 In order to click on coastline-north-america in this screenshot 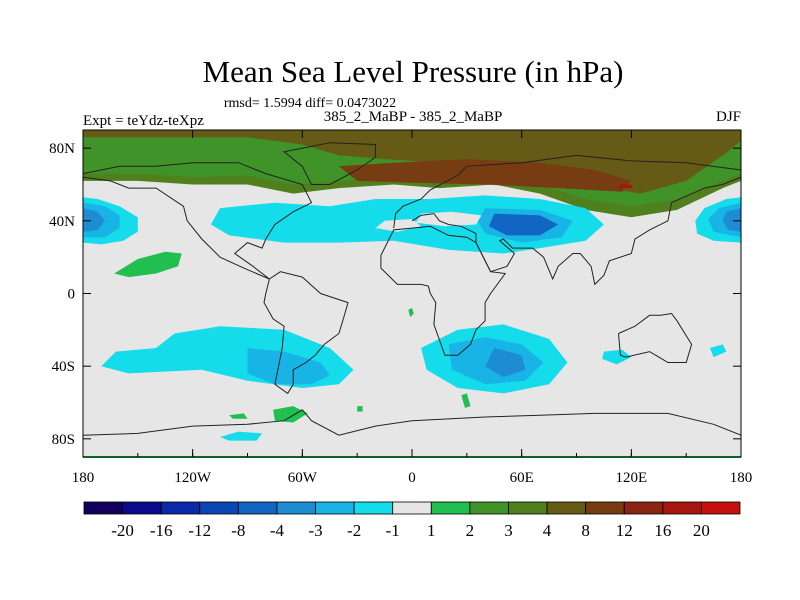, I will do `click(198, 221)`.